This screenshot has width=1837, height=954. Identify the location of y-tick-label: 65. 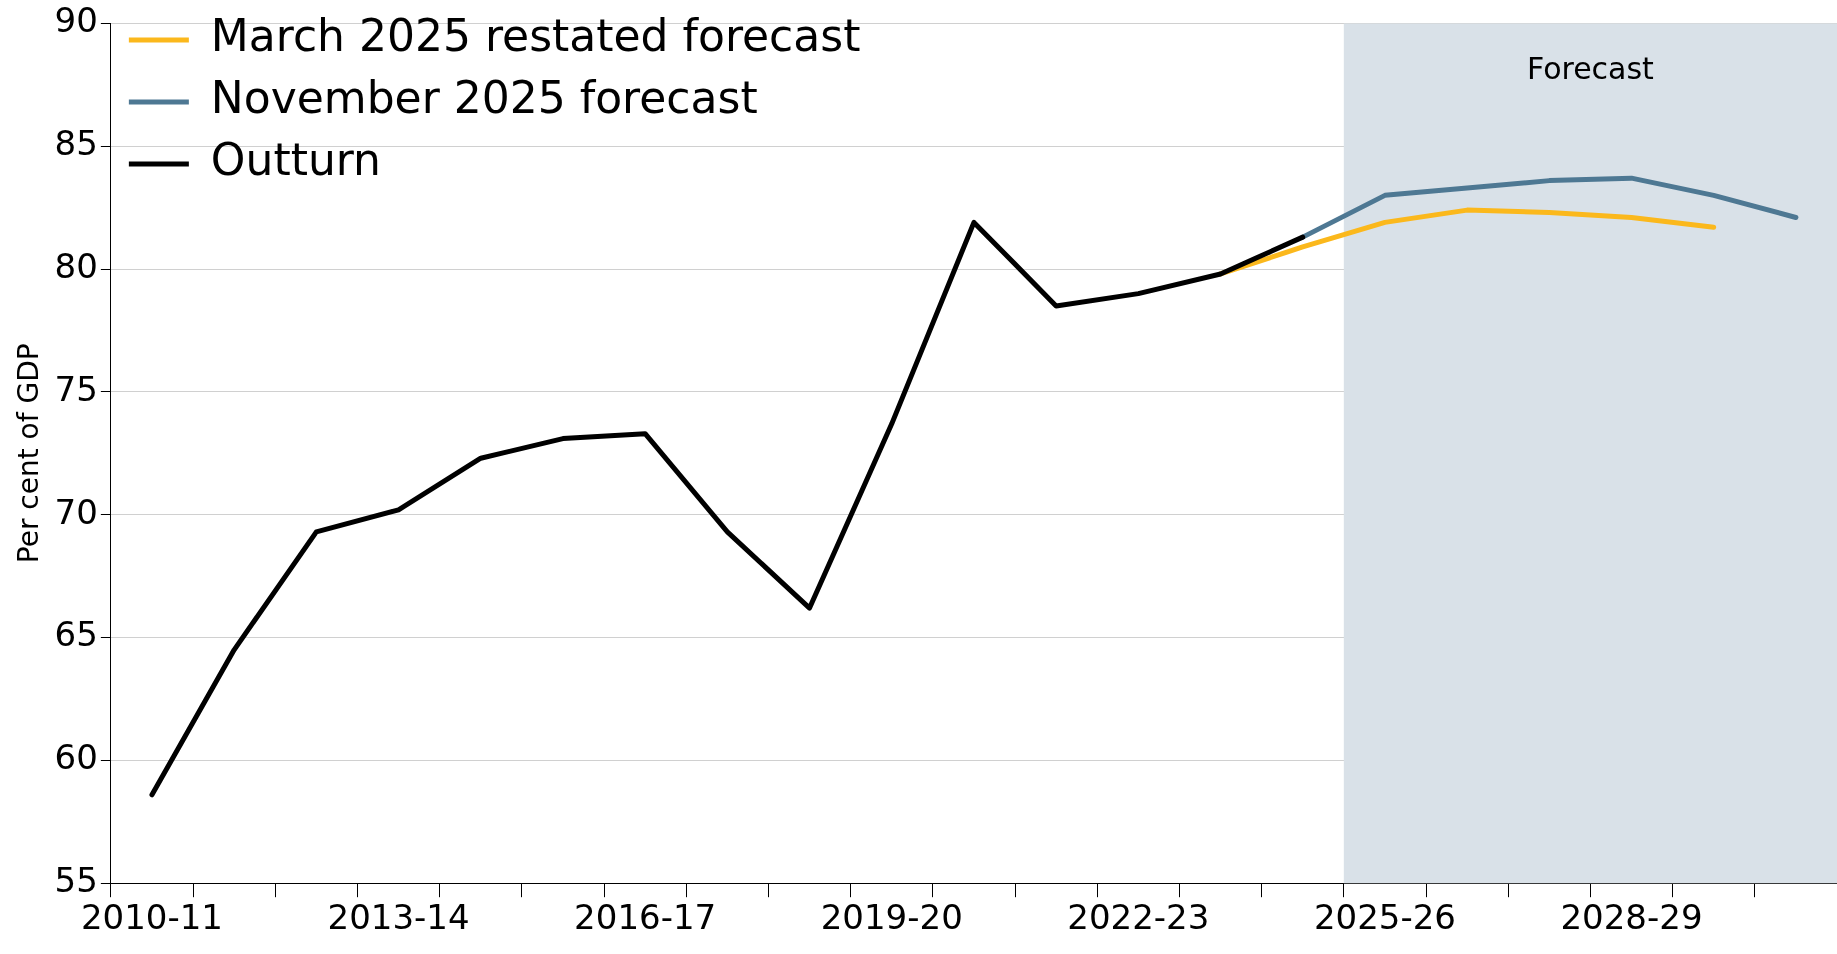
(76, 634).